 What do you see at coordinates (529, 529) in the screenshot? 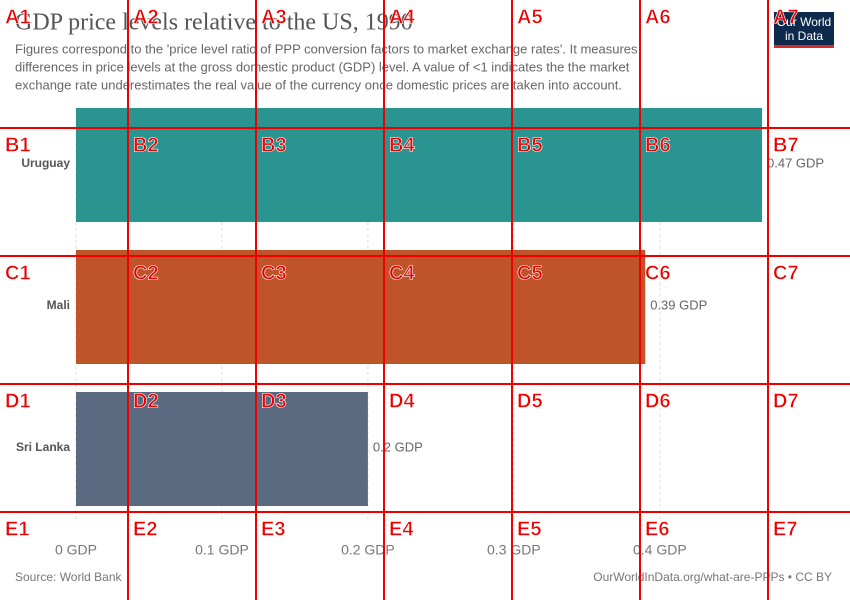
I see `overlay-label: E5` at bounding box center [529, 529].